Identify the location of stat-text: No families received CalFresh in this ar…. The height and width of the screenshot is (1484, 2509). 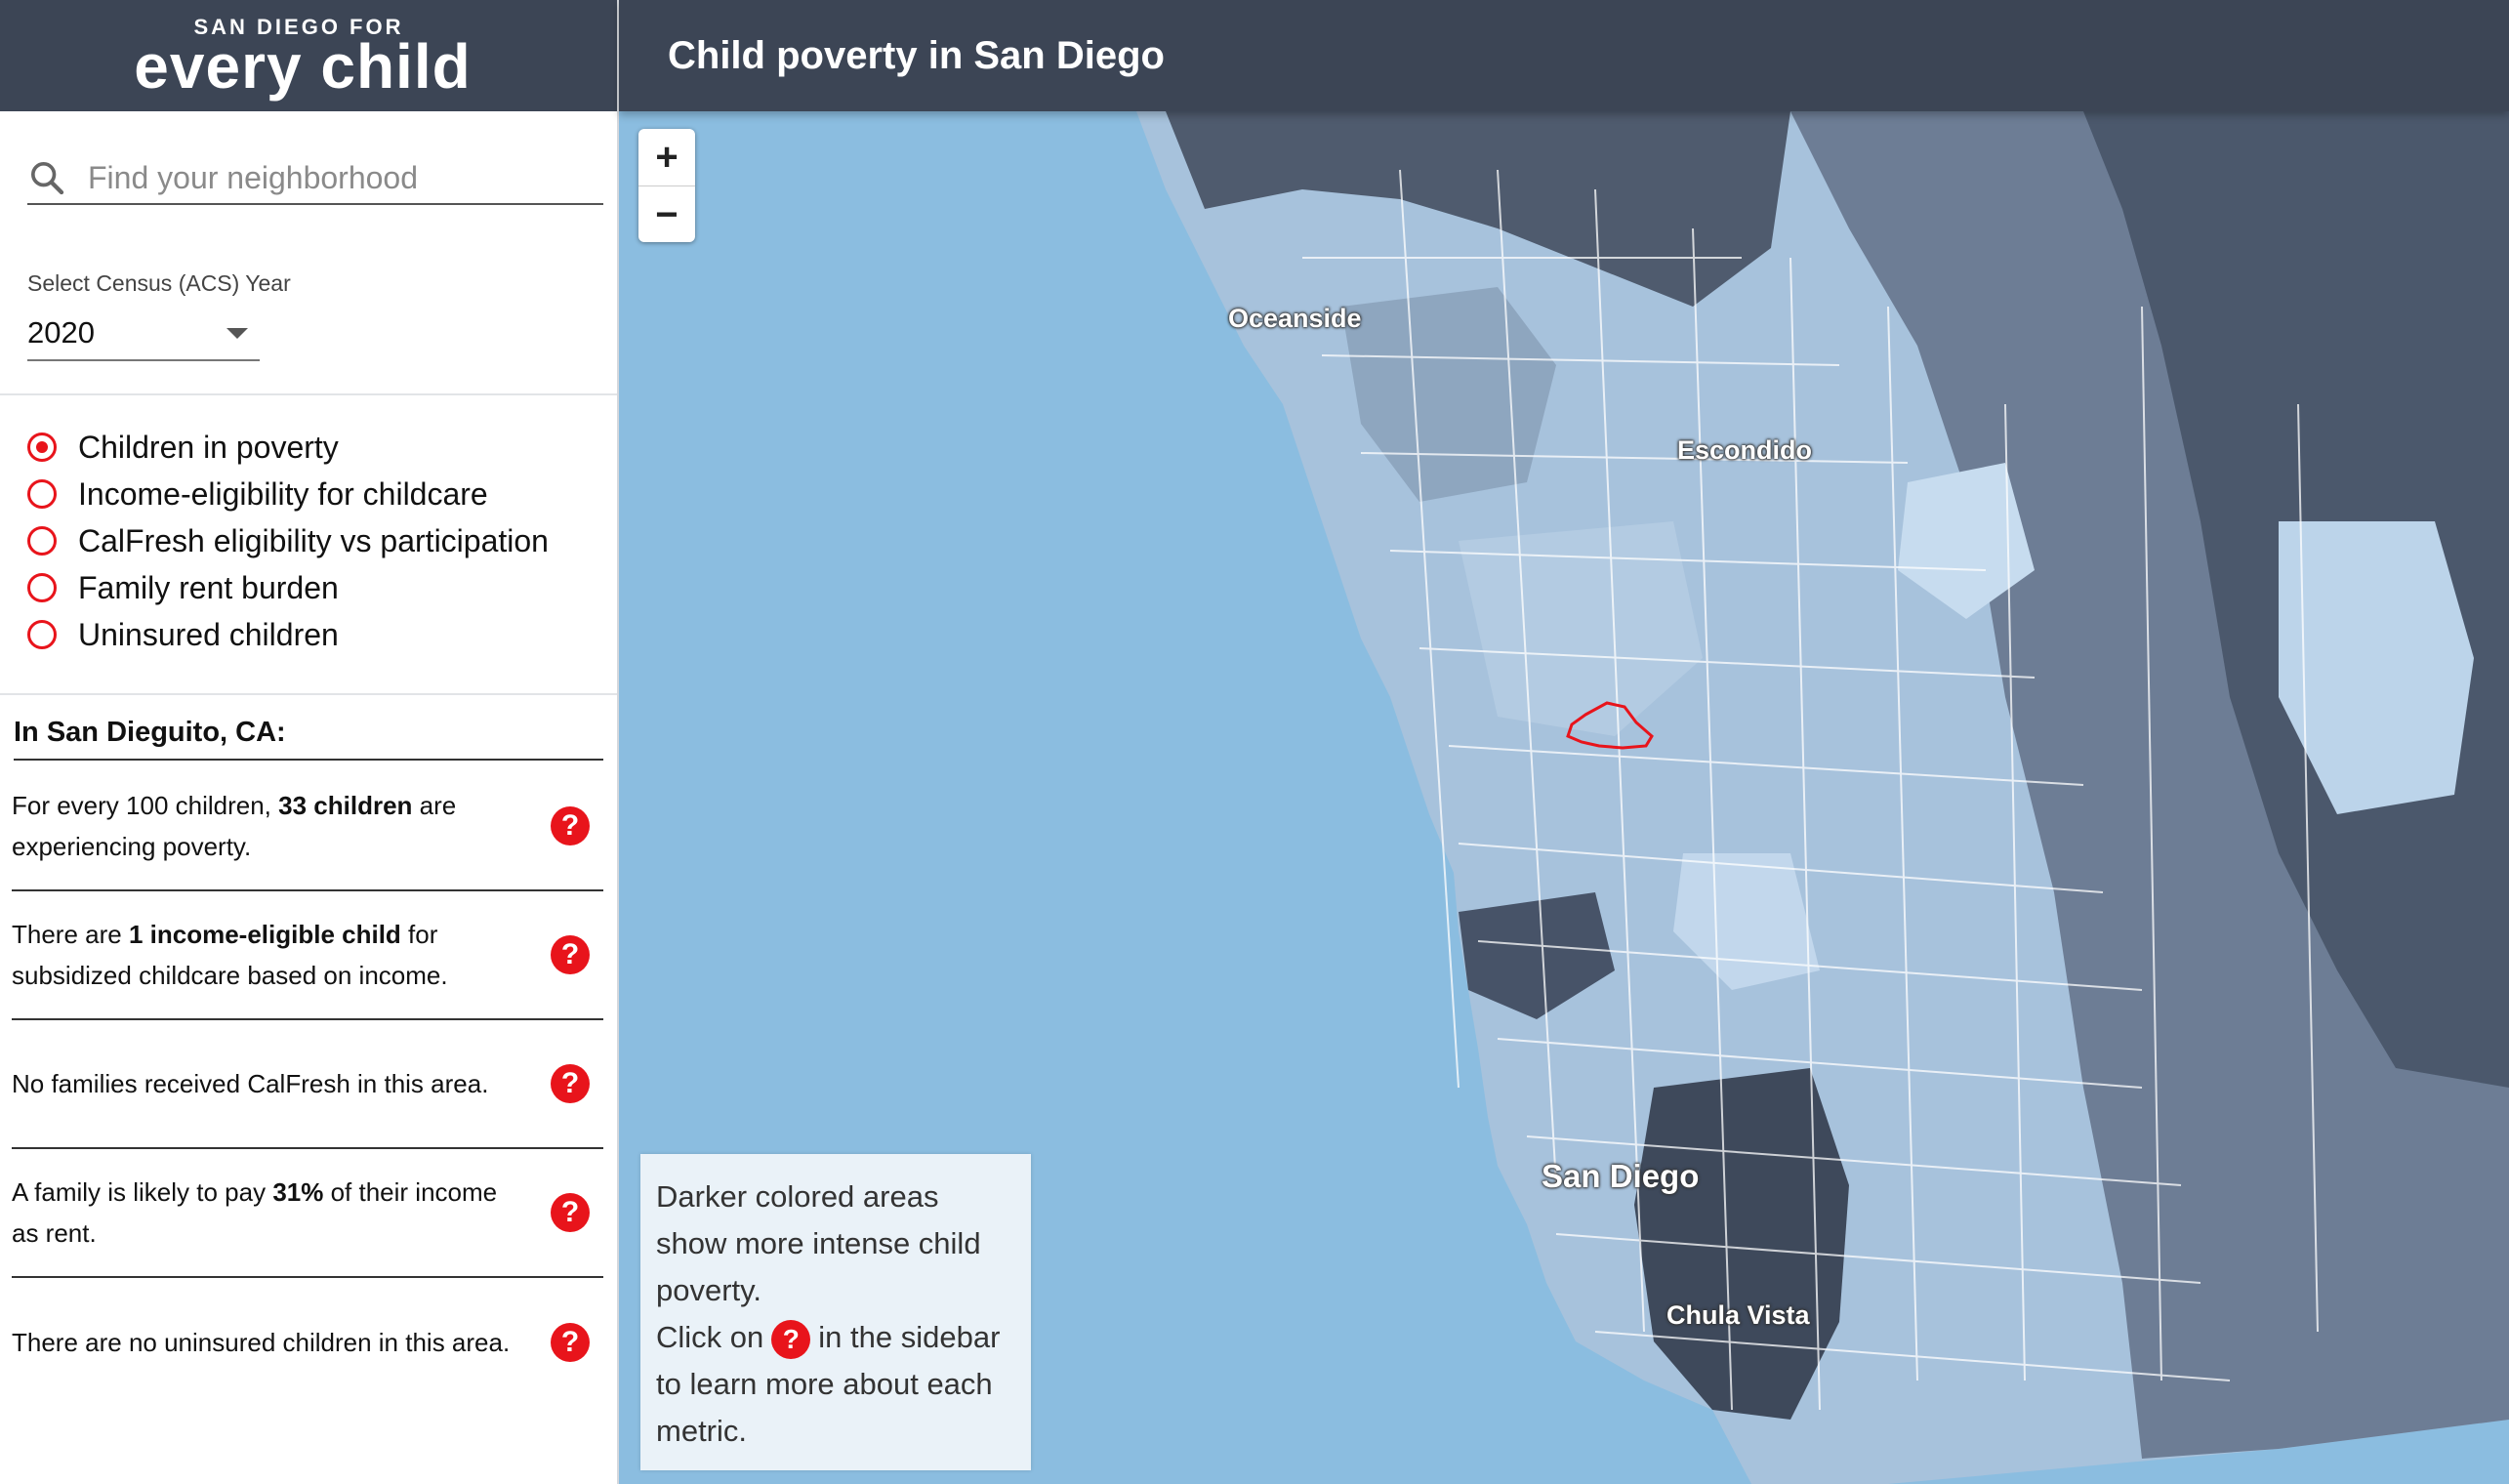
(251, 1084).